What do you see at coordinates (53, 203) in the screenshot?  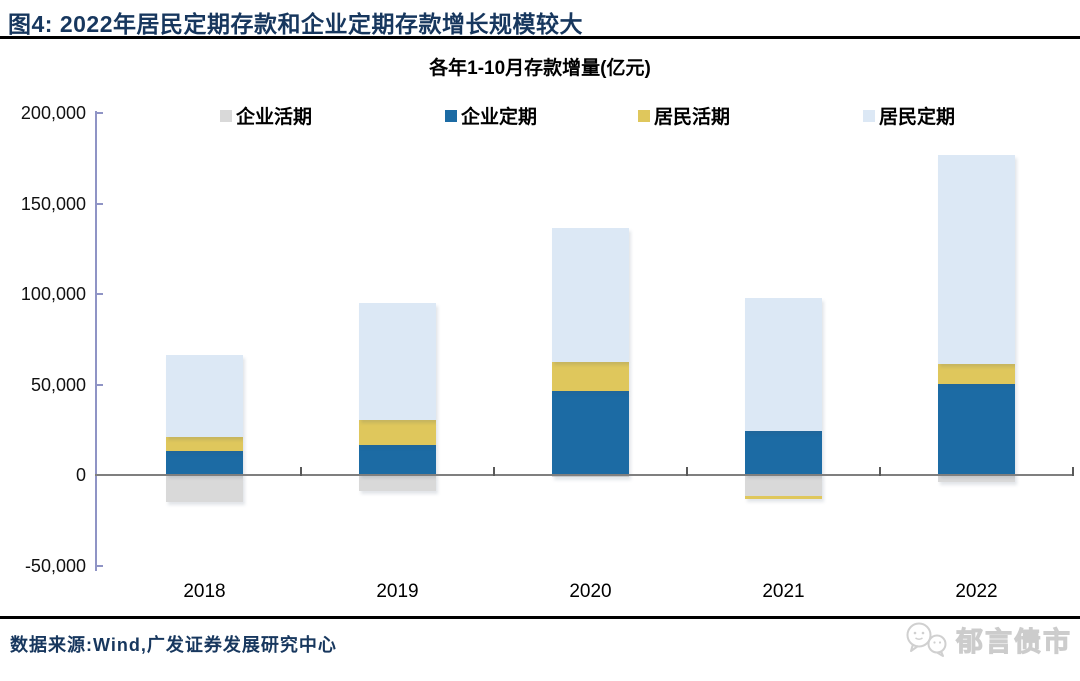 I see `y-axis-tick-label: 150,000` at bounding box center [53, 203].